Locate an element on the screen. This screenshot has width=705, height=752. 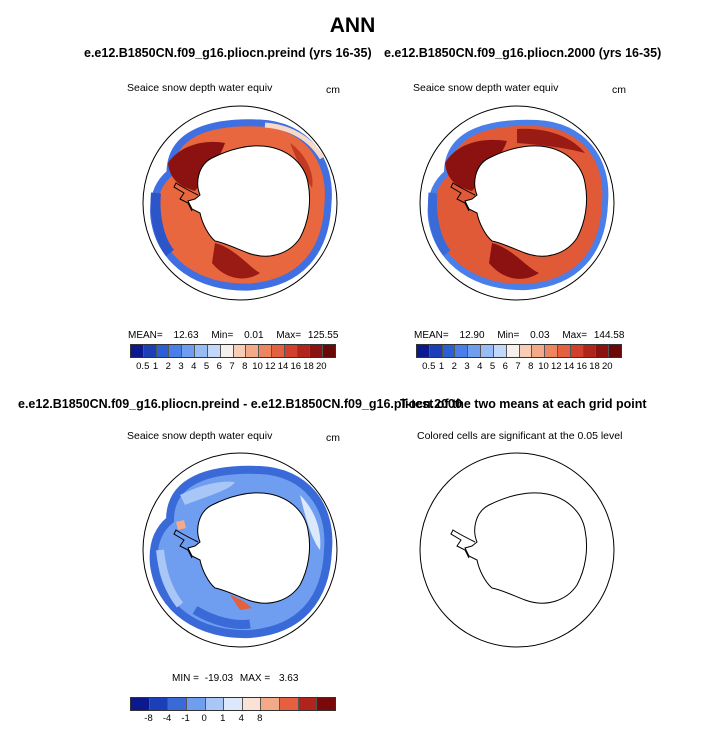
difference-field is located at coordinates (241, 552).